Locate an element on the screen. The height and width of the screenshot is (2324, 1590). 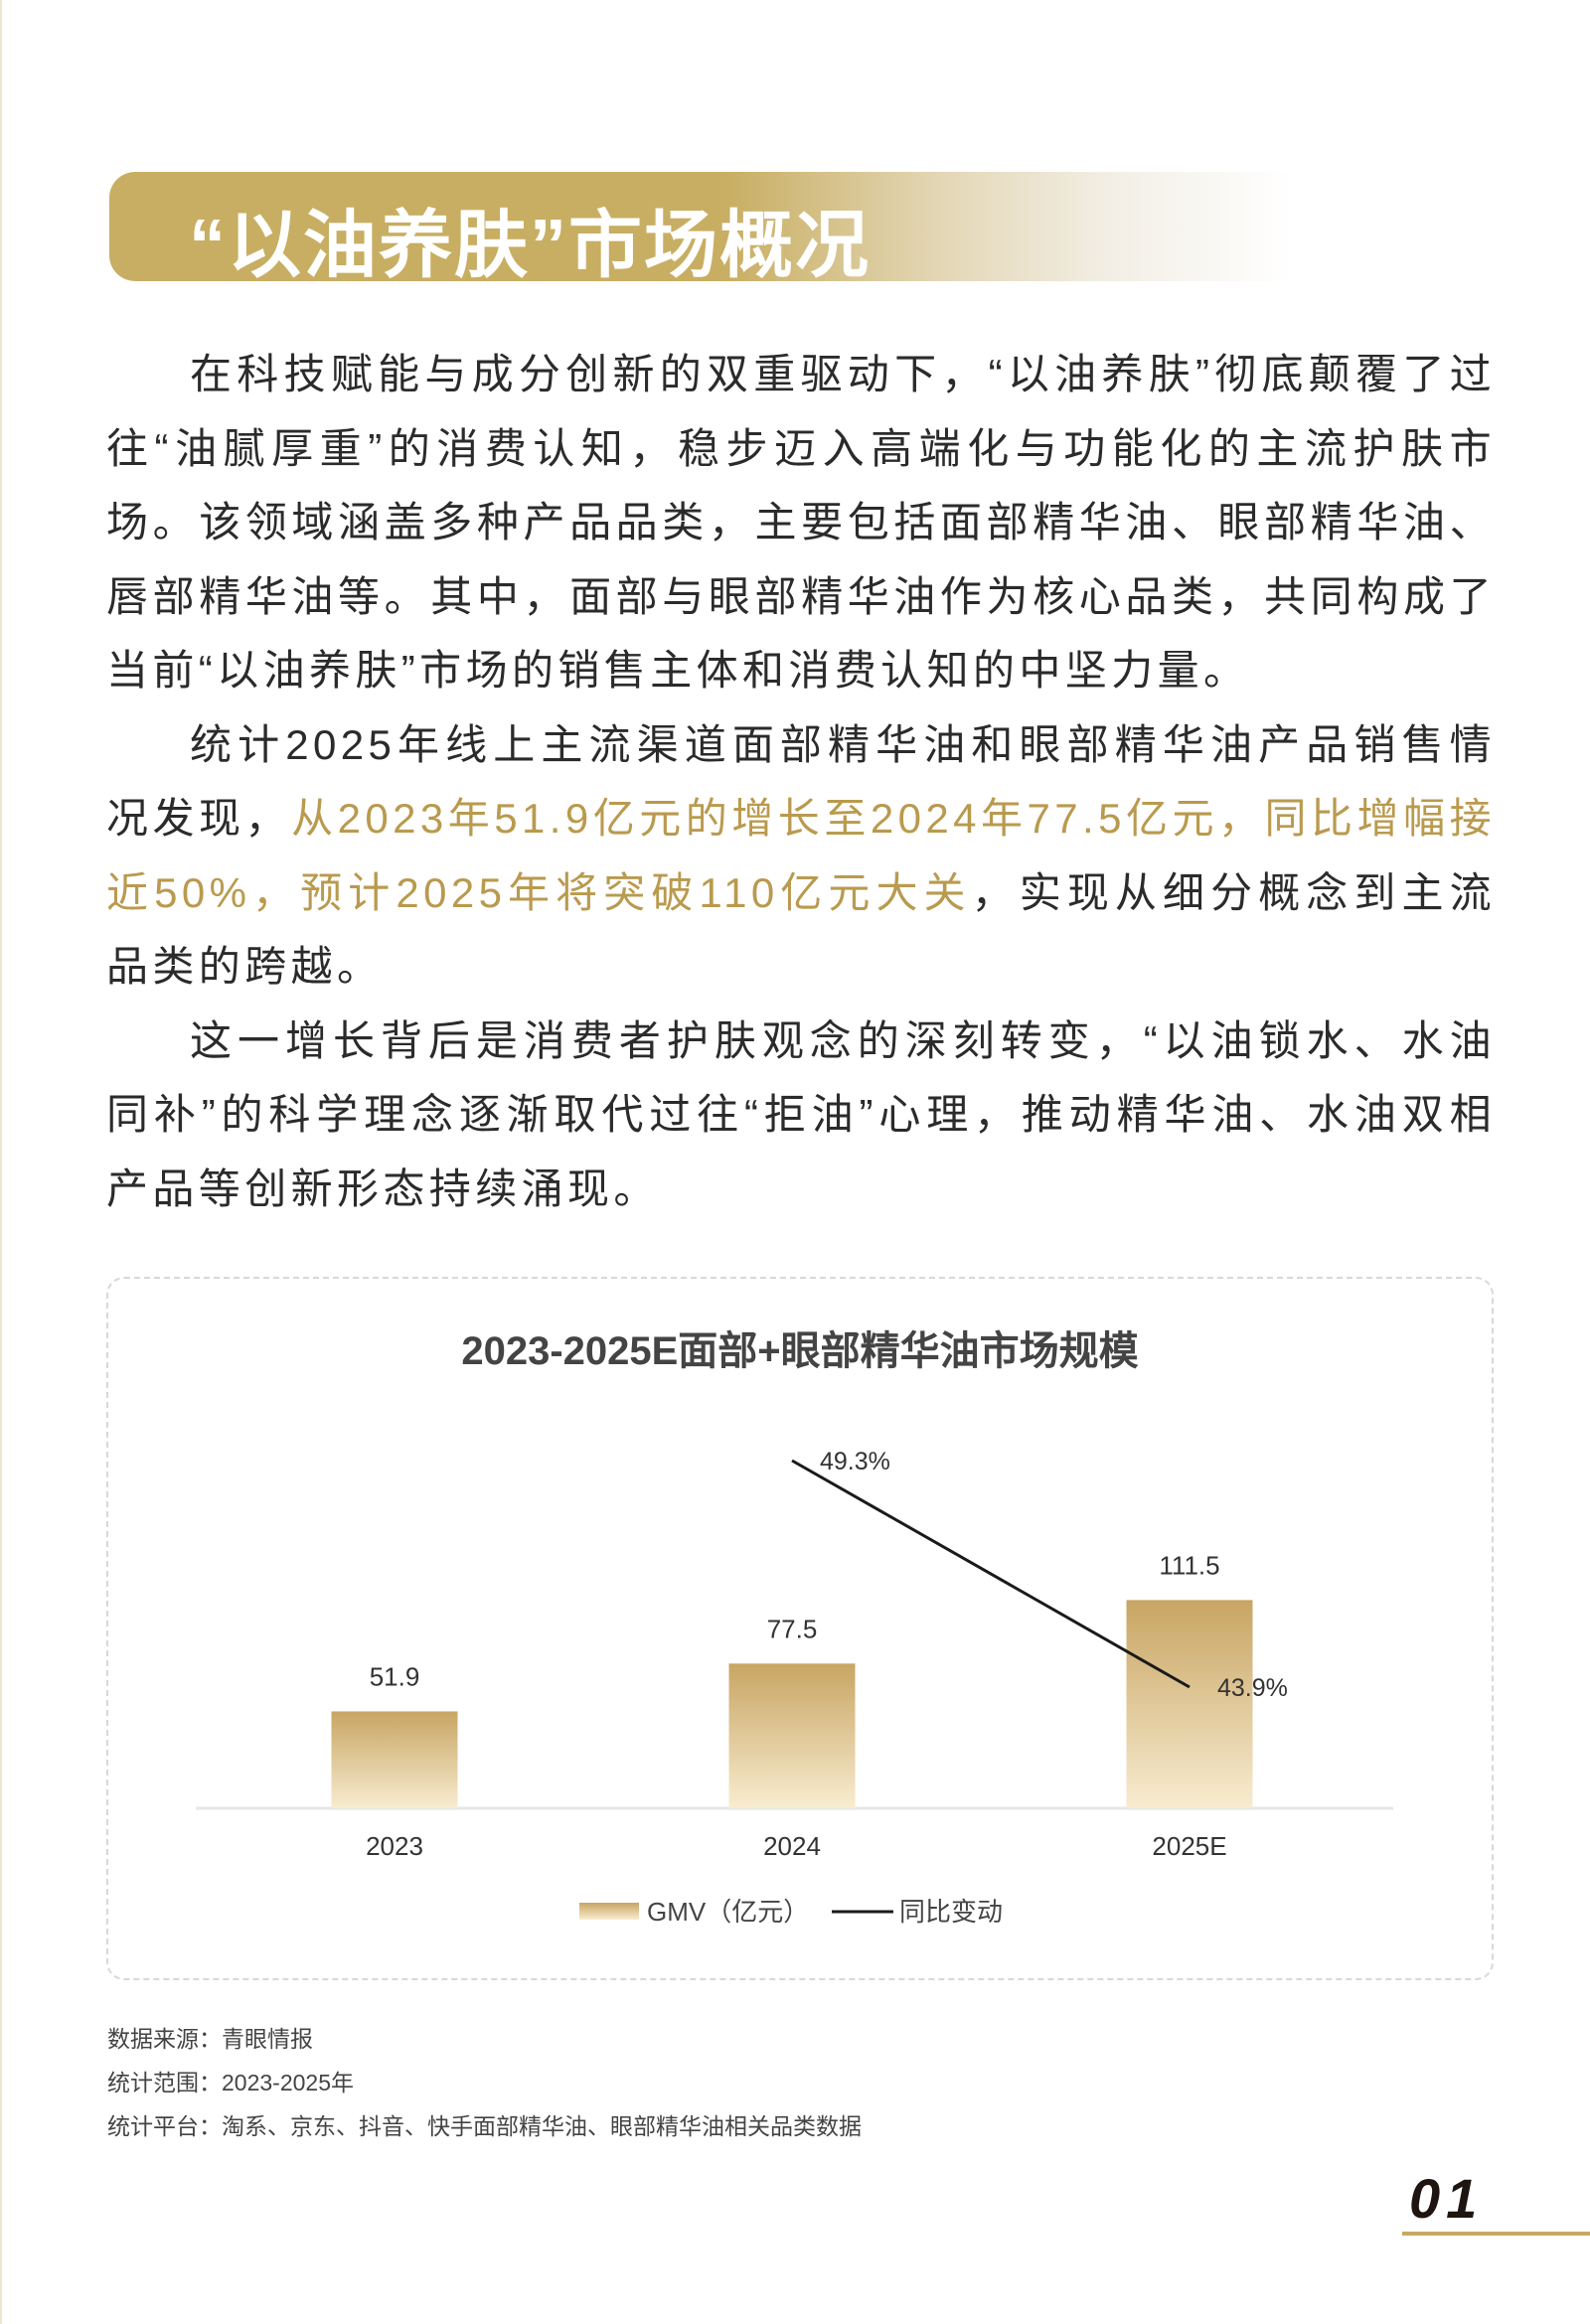
legend-bar-swatch is located at coordinates (609, 1911).